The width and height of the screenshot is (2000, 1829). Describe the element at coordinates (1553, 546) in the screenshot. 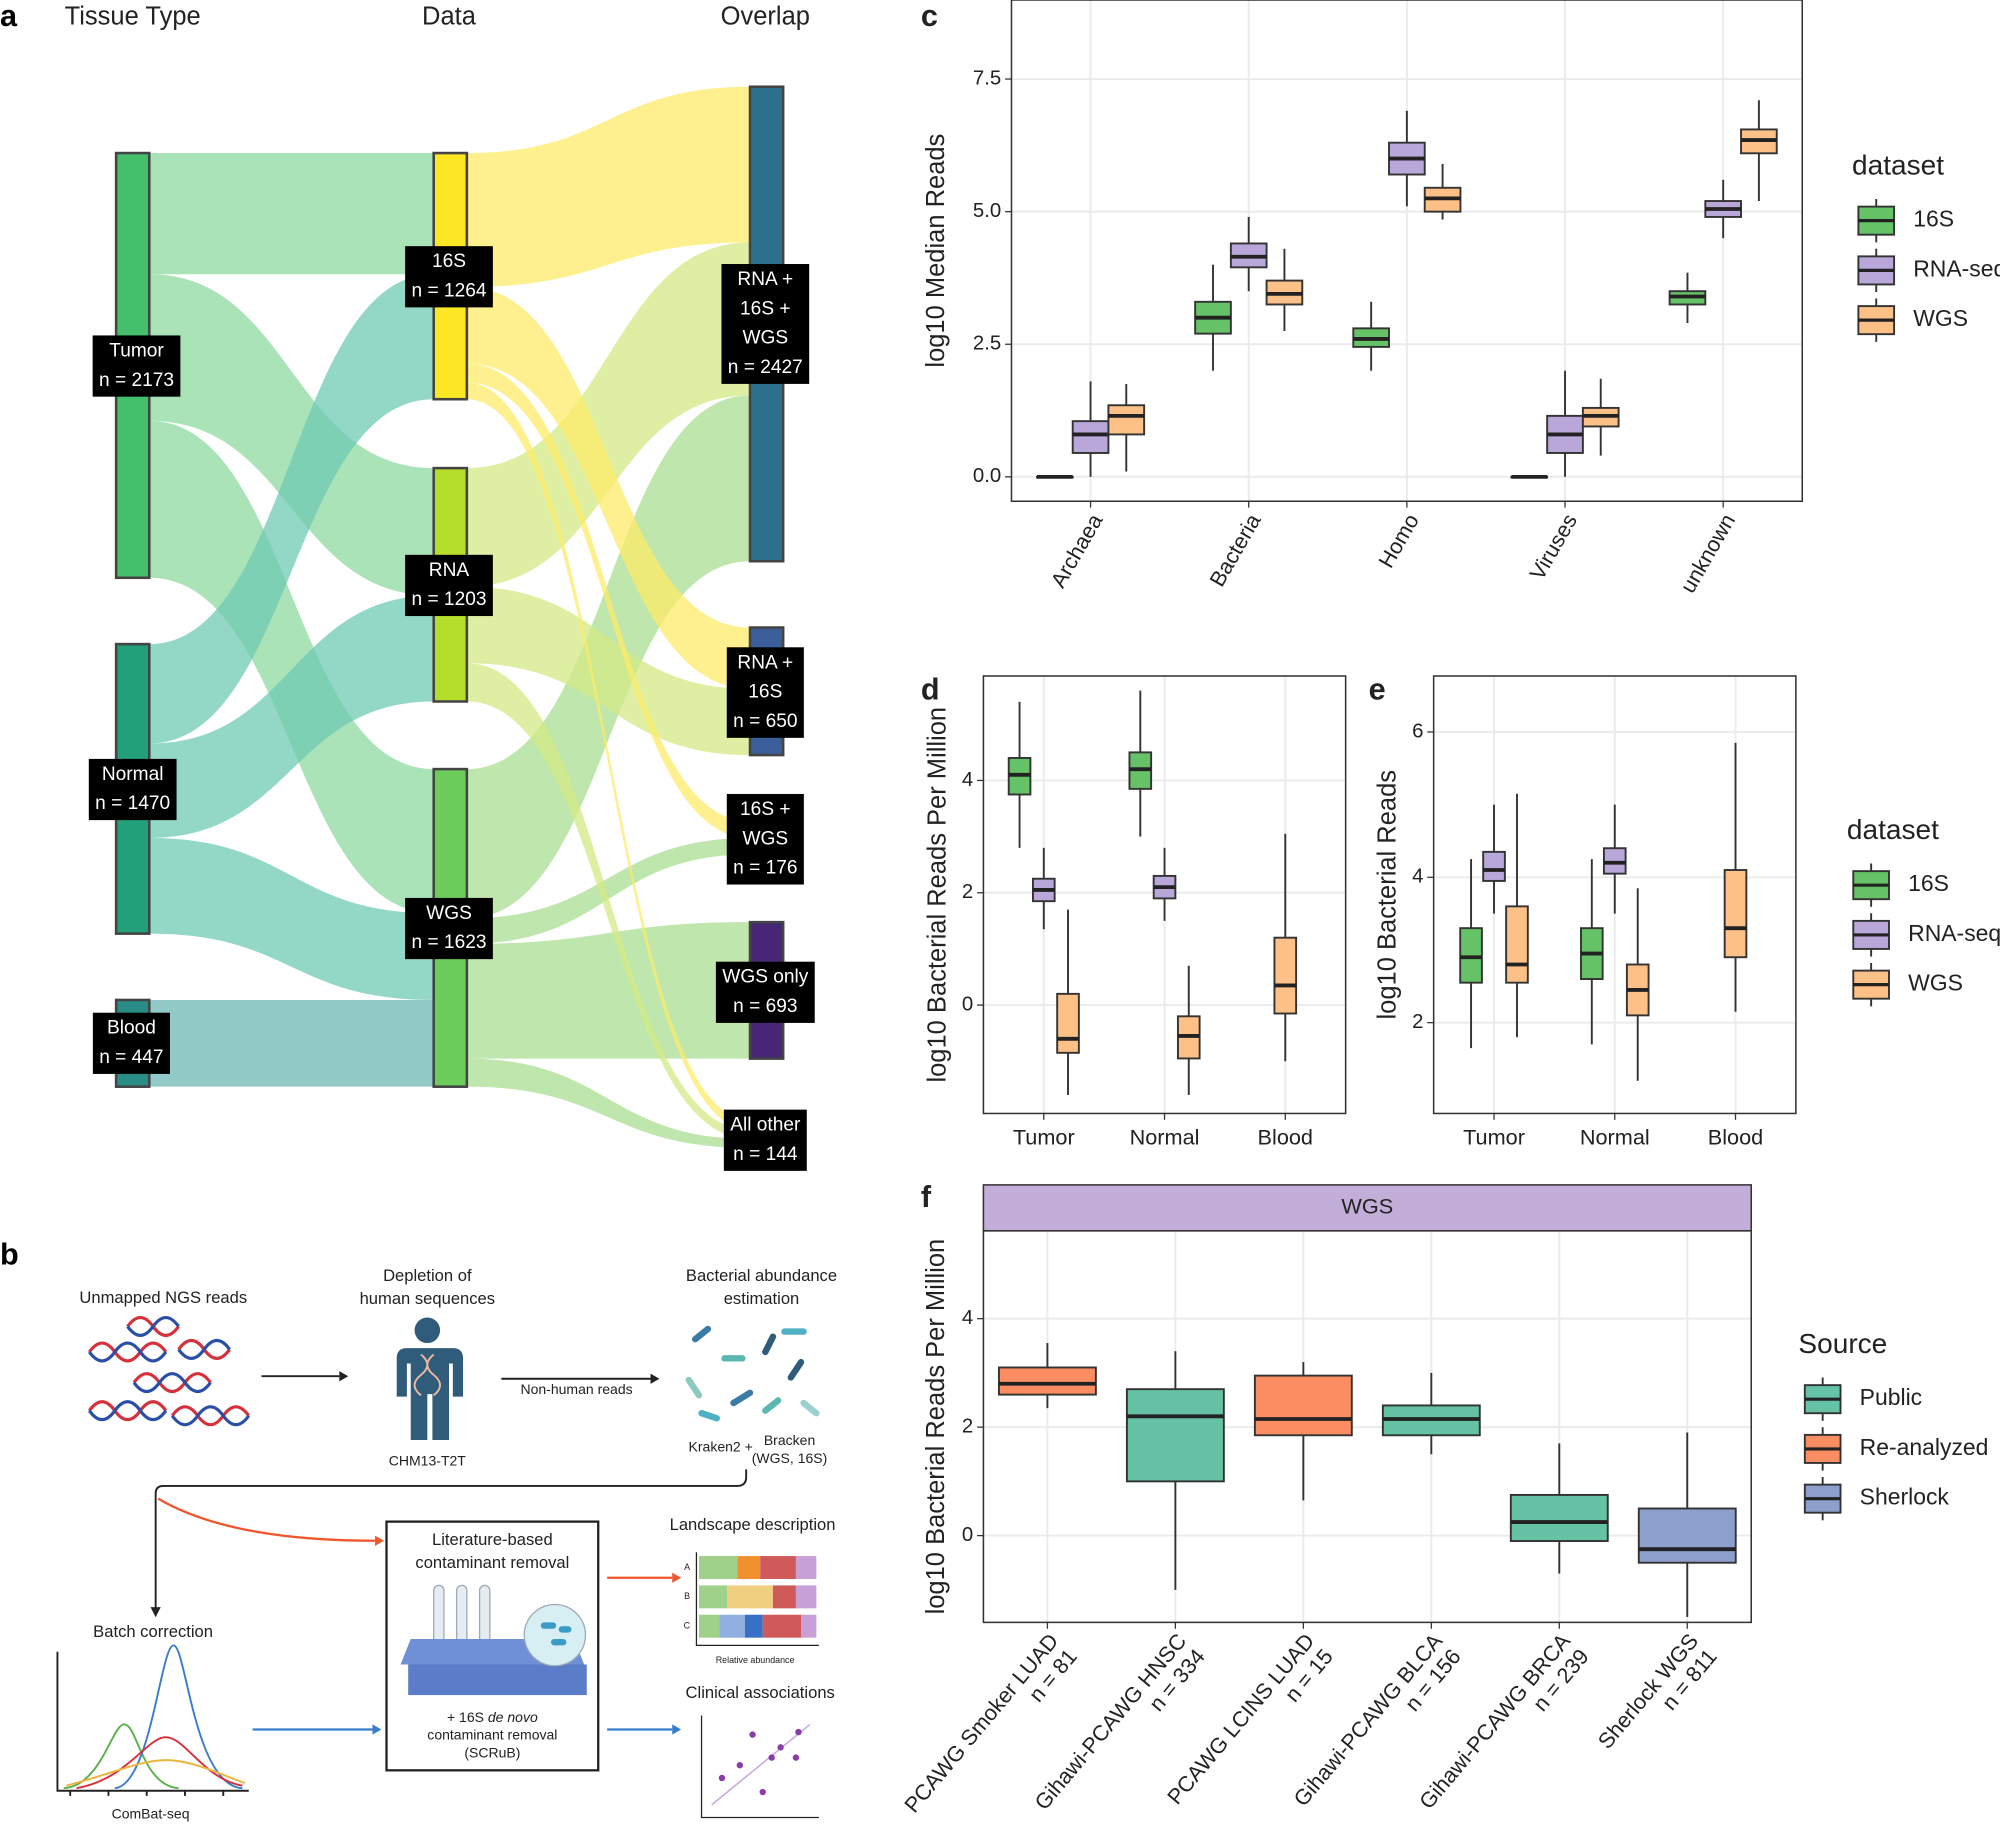

I see `x-tick-label-group: Viruses` at that location.